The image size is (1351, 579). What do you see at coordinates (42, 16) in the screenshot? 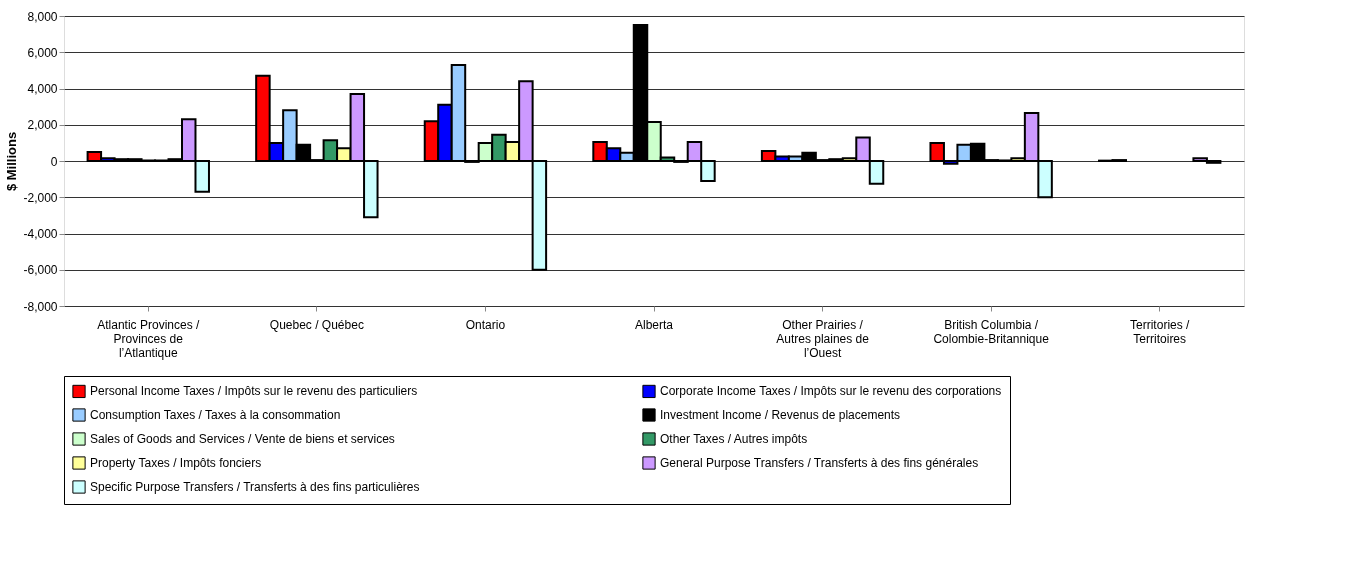
I see `y-tick-label: 8,000` at bounding box center [42, 16].